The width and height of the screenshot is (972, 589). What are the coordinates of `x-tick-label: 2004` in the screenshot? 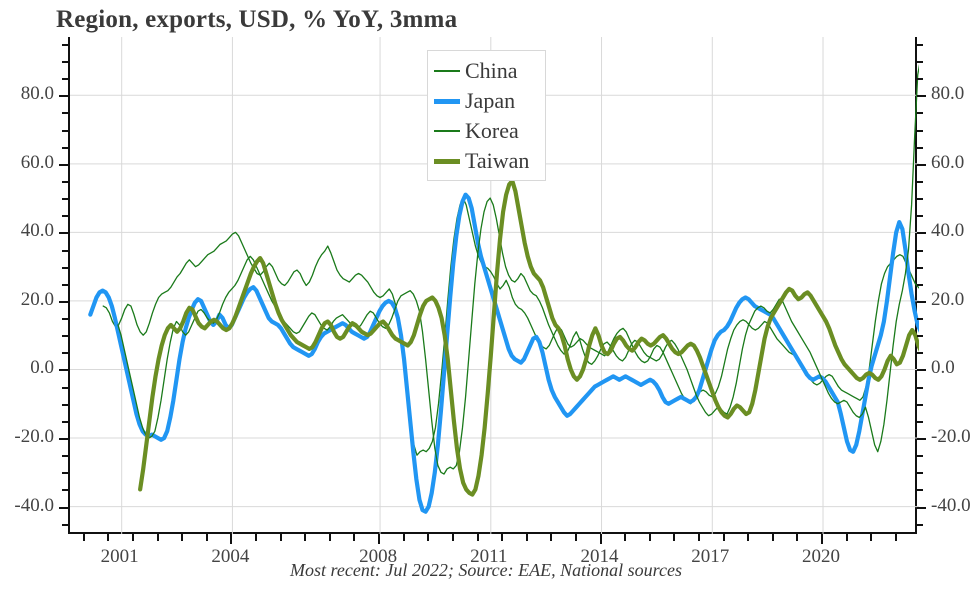 It's located at (230, 556).